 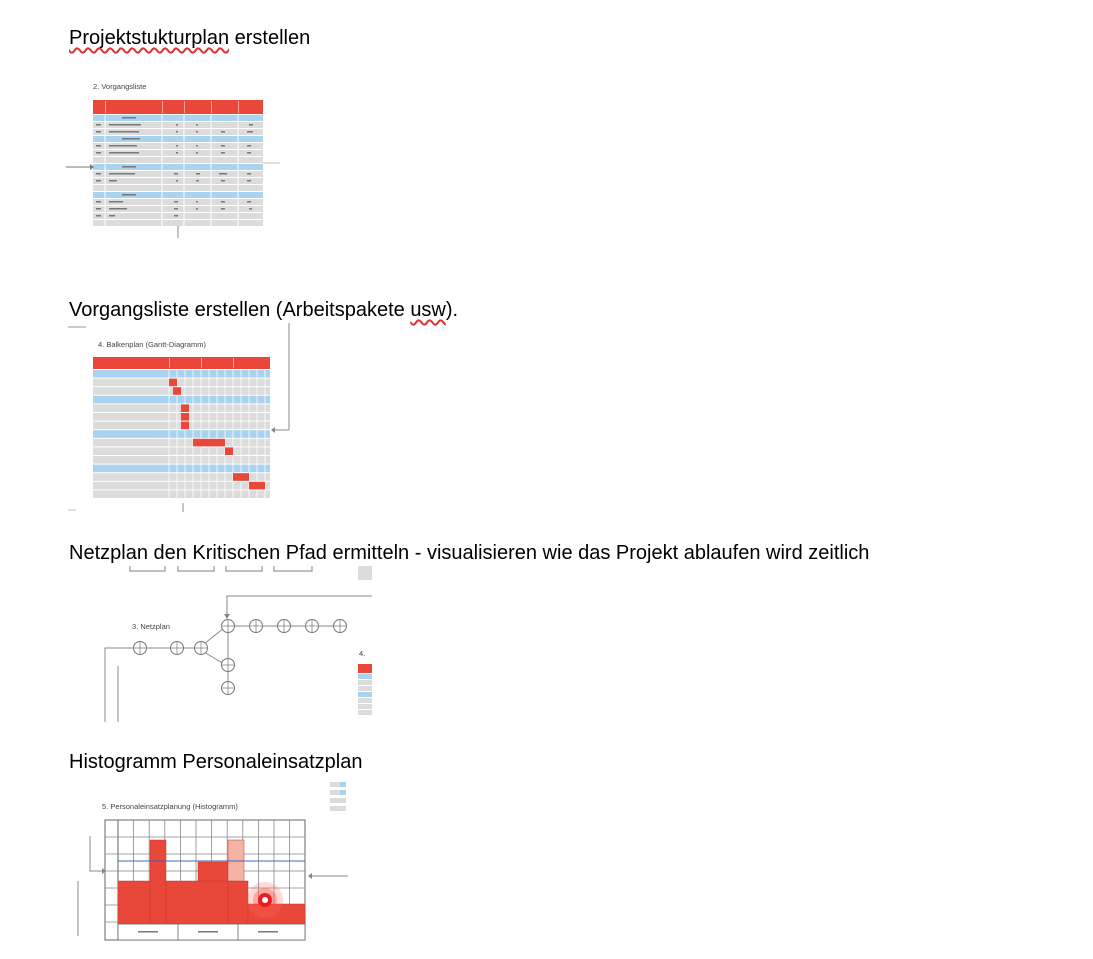 I want to click on heading-misspelled-word: Projektstukturplan, so click(x=149, y=38).